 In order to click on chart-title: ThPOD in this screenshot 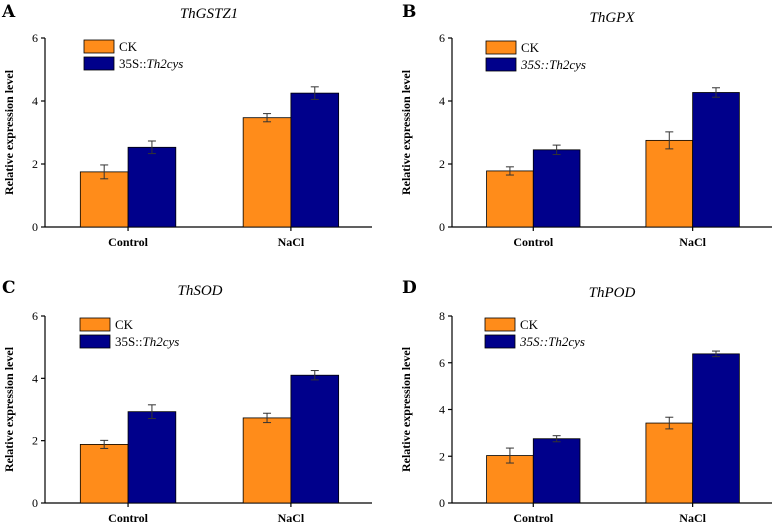, I will do `click(612, 293)`.